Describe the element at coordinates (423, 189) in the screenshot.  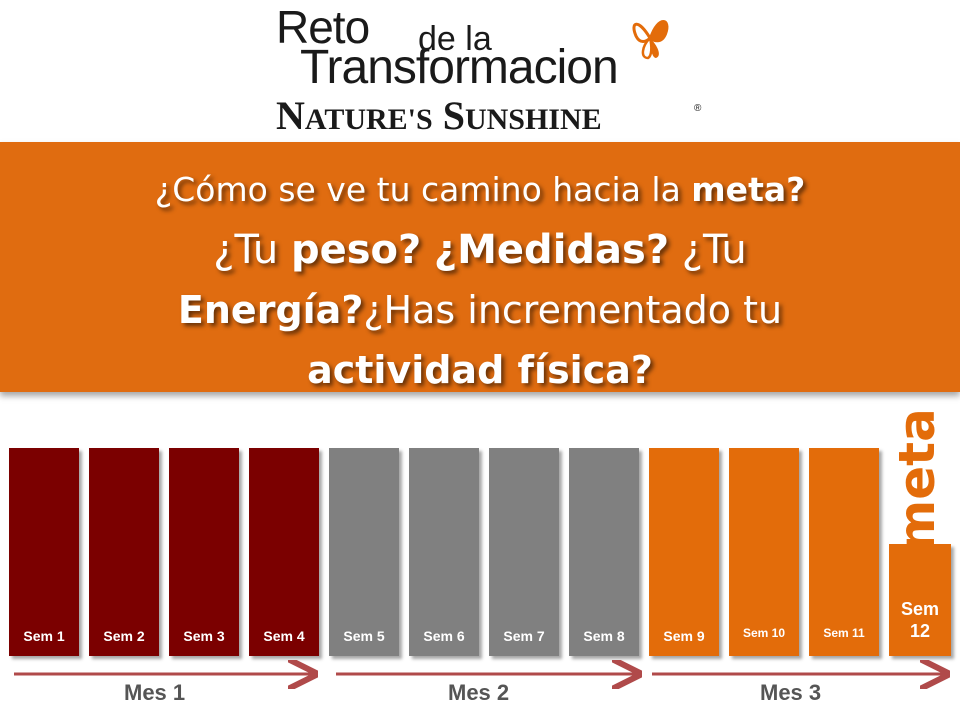
I see `question-camino: ¿Cómo se ve tu camino hacia la` at that location.